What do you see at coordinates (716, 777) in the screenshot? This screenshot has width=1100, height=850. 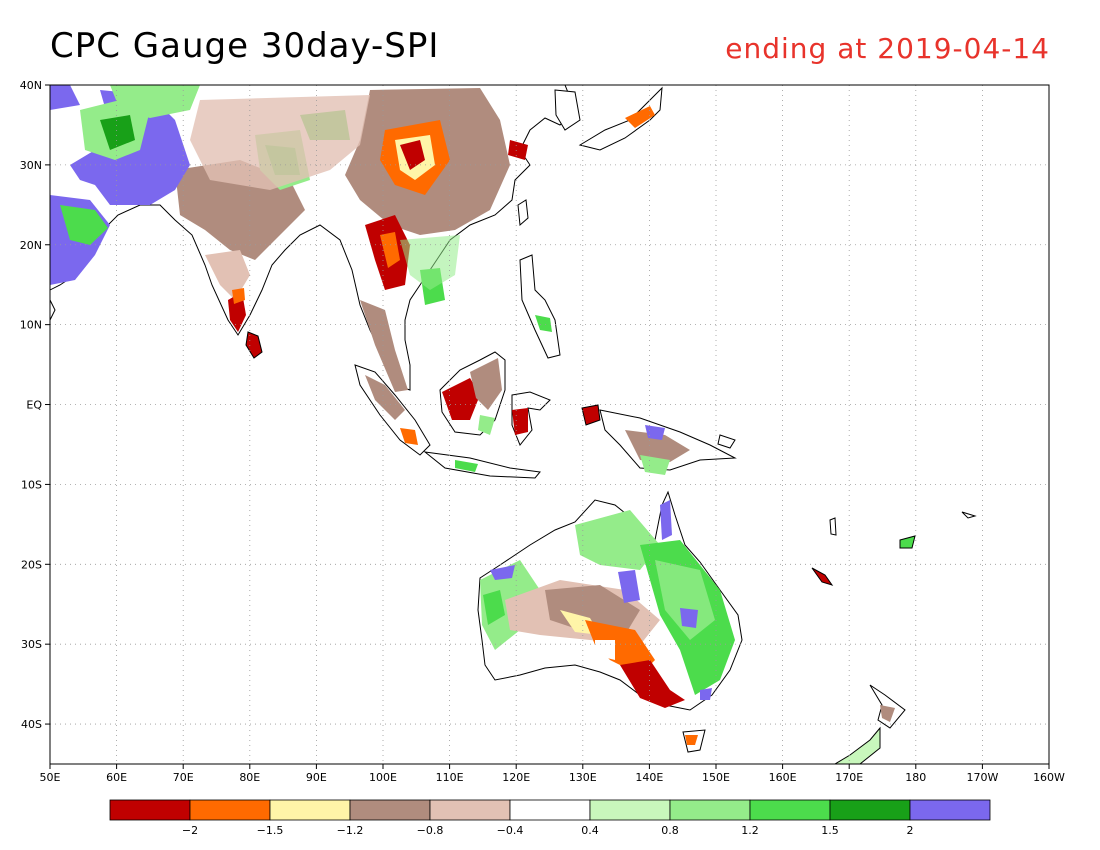 I see `lon-tick-label: 150E` at bounding box center [716, 777].